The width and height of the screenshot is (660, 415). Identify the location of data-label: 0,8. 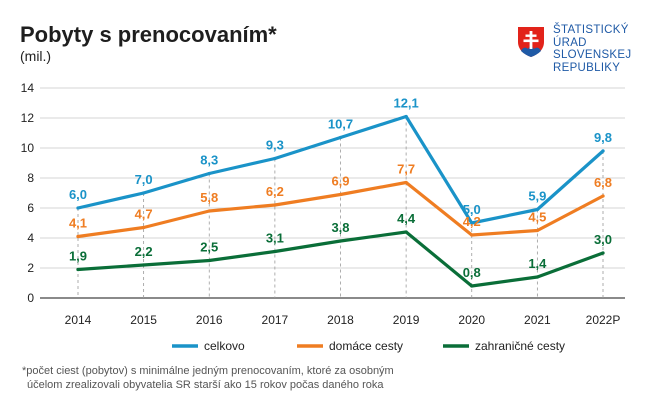
(472, 272).